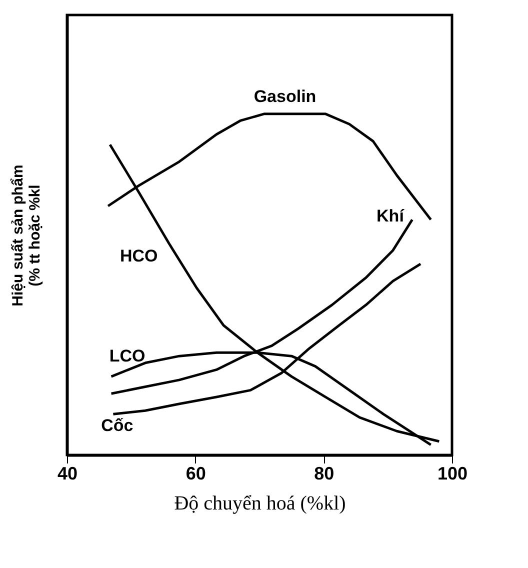  Describe the element at coordinates (260, 503) in the screenshot. I see `x-axis-title: Độ chuyển hoá (%kl)` at that location.